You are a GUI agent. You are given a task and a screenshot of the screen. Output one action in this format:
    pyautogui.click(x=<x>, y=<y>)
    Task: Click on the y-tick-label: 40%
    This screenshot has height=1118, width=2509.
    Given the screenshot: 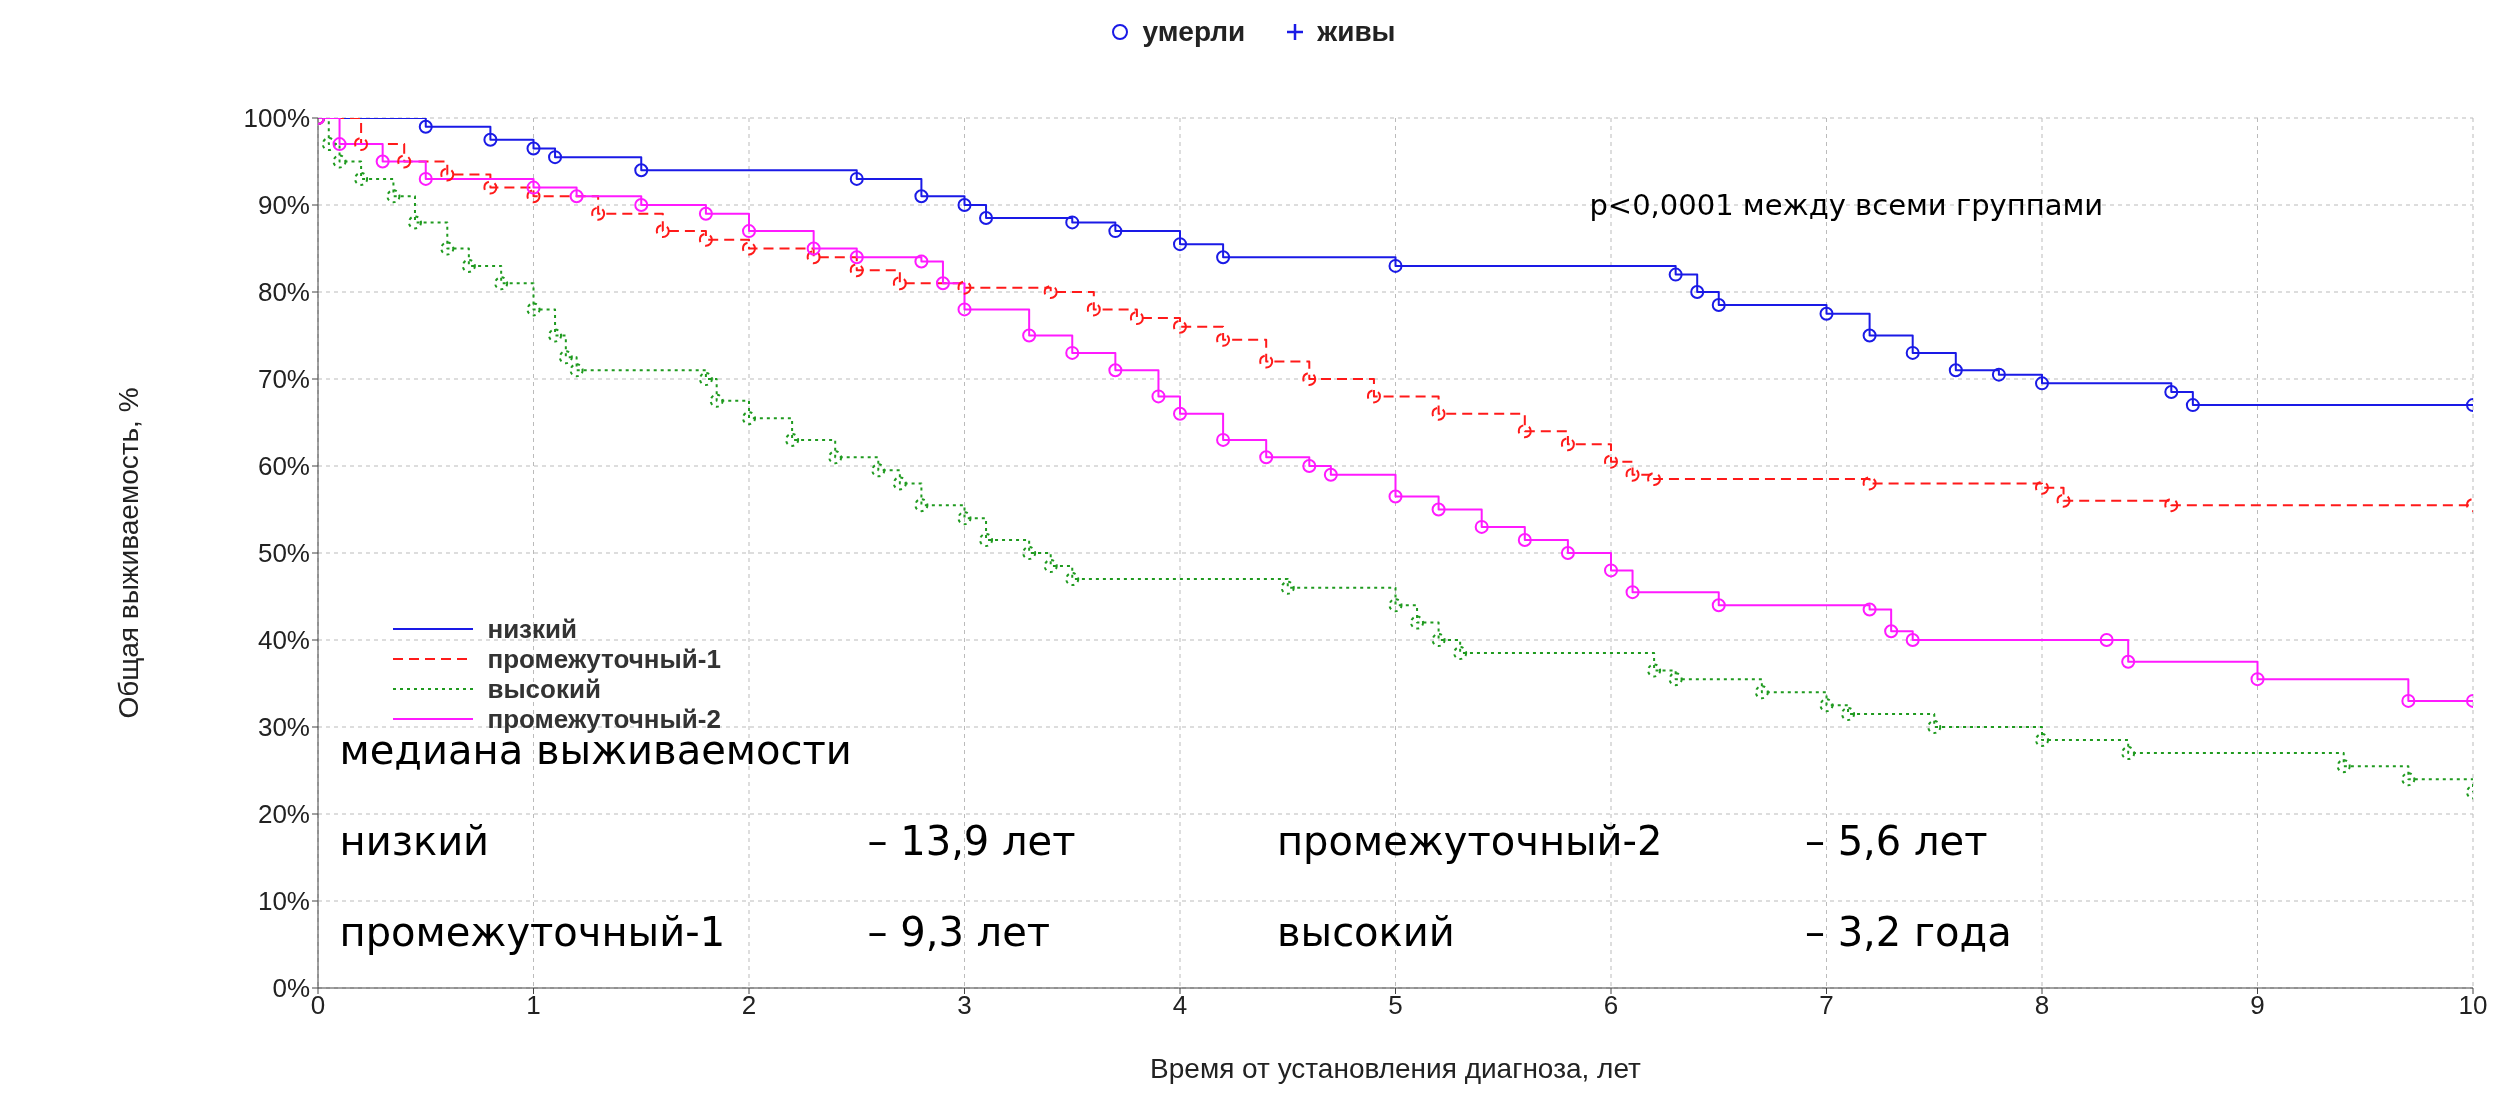 What is the action you would take?
    pyautogui.click(x=283, y=640)
    